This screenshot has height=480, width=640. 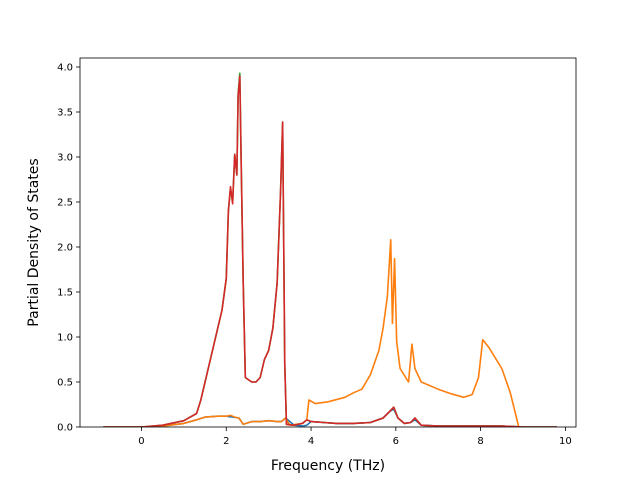 I want to click on y-axis-ticks: 0.0 0.5 1.0 1.5 2.0 2.5 3.0 3.5 4.0, so click(x=68, y=248).